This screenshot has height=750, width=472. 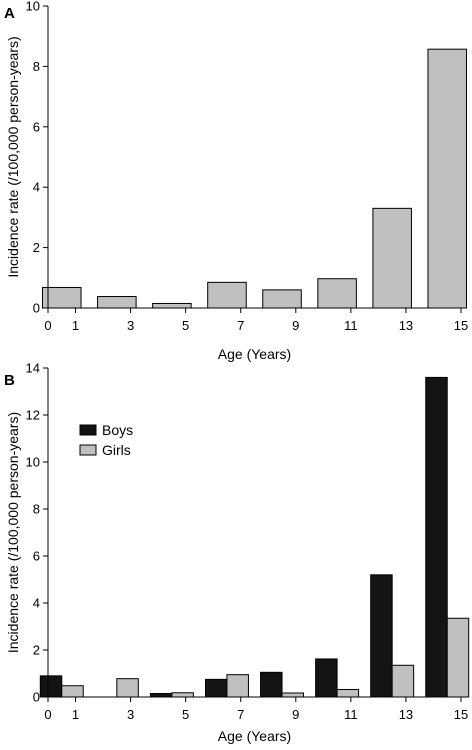 I want to click on y-tick-label: 14, so click(x=33, y=368).